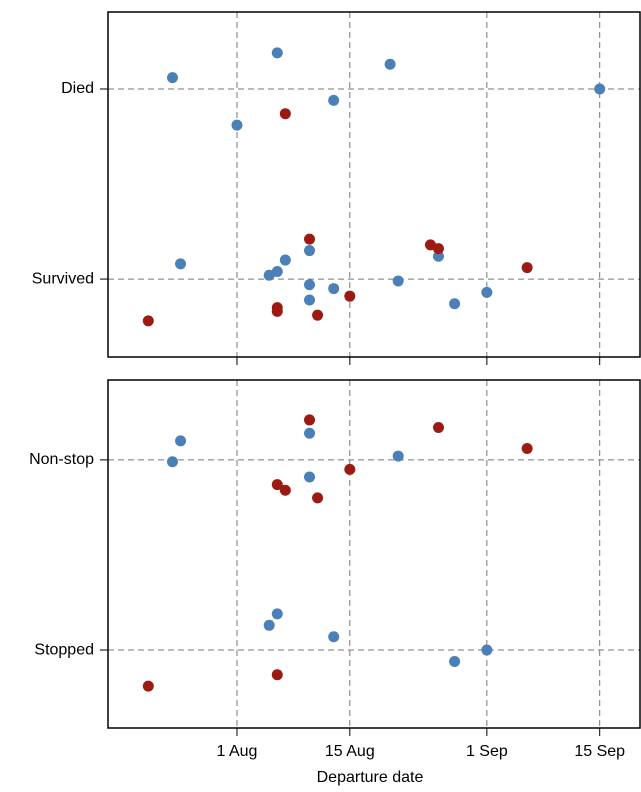  What do you see at coordinates (61, 459) in the screenshot?
I see `y-tick-label: Non-stop` at bounding box center [61, 459].